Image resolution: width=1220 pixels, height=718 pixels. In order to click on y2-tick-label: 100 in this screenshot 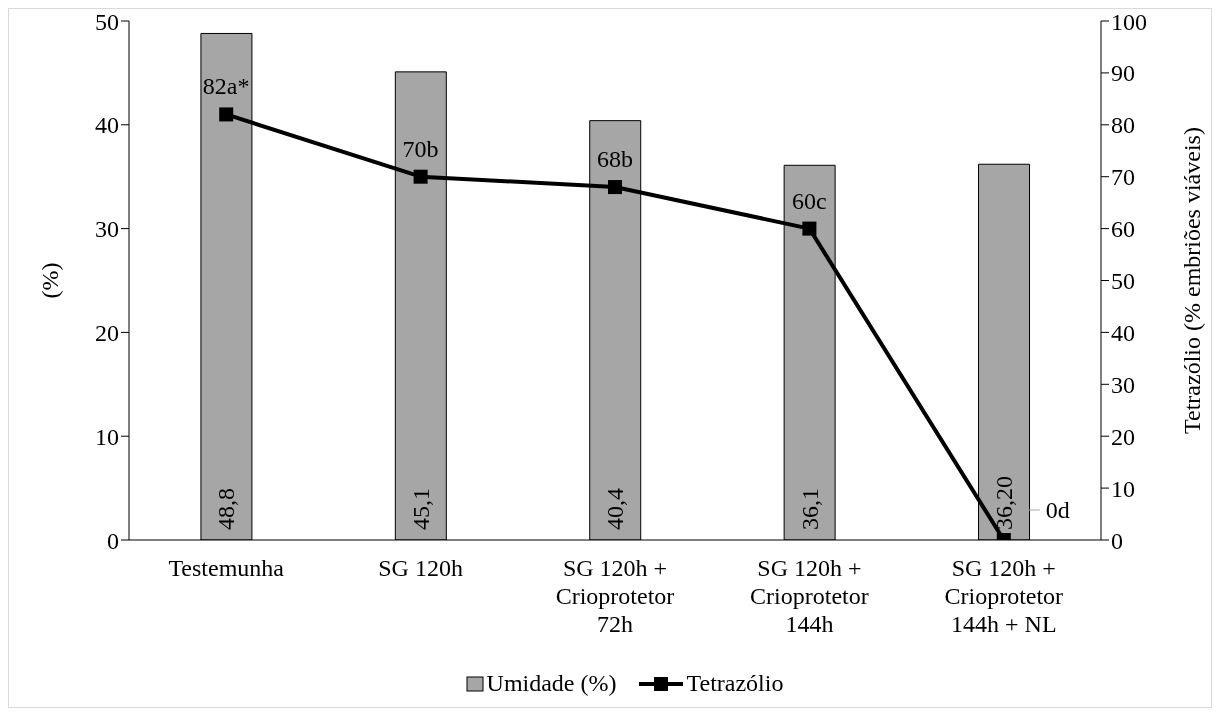, I will do `click(1129, 21)`.